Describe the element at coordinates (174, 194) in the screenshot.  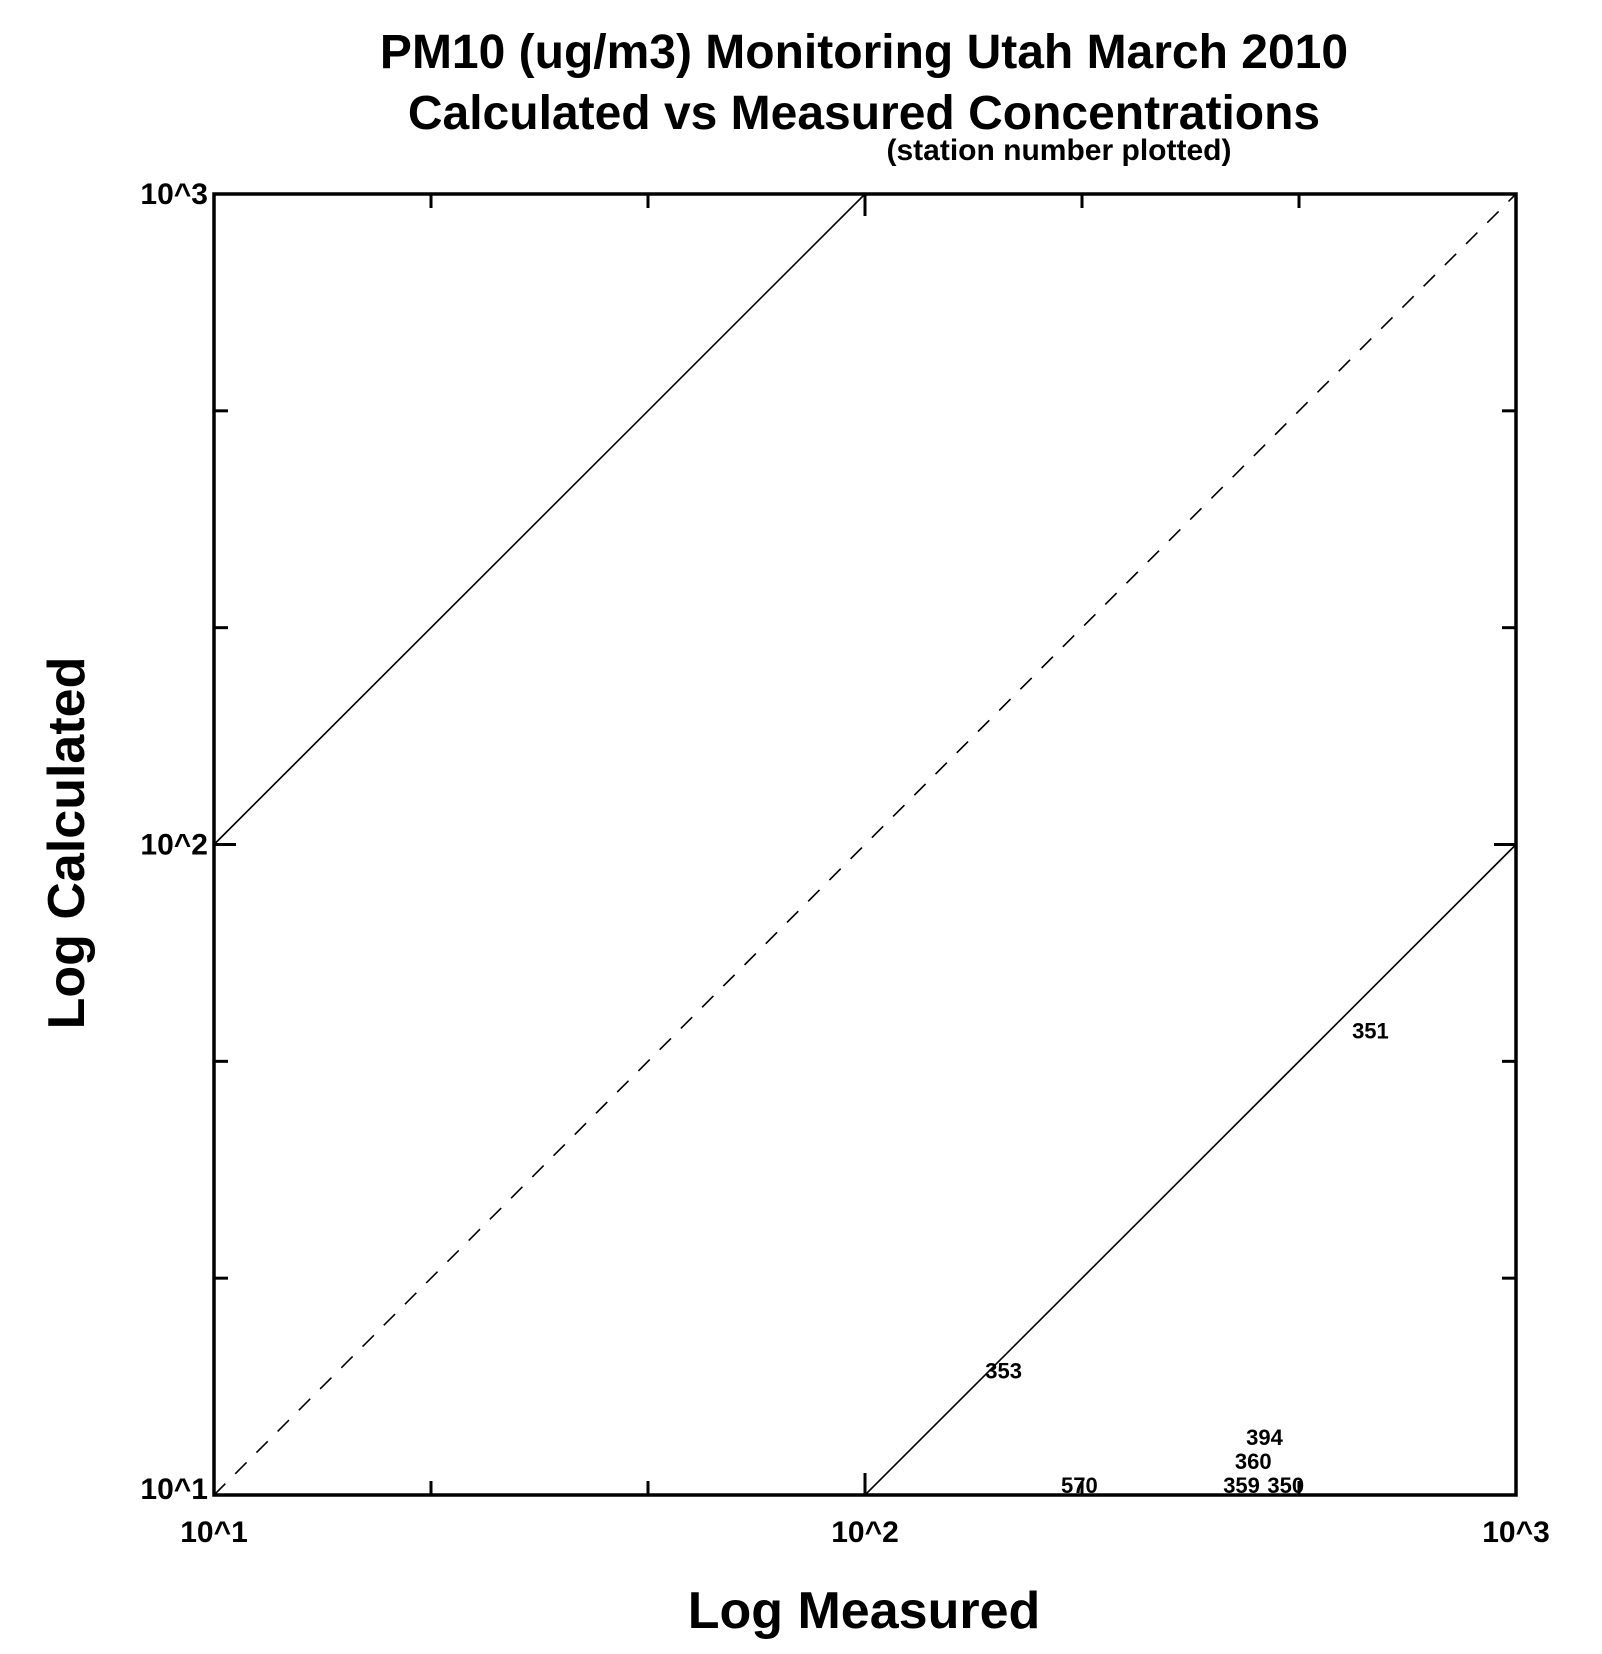
I see `y-tick-label: 10^3` at that location.